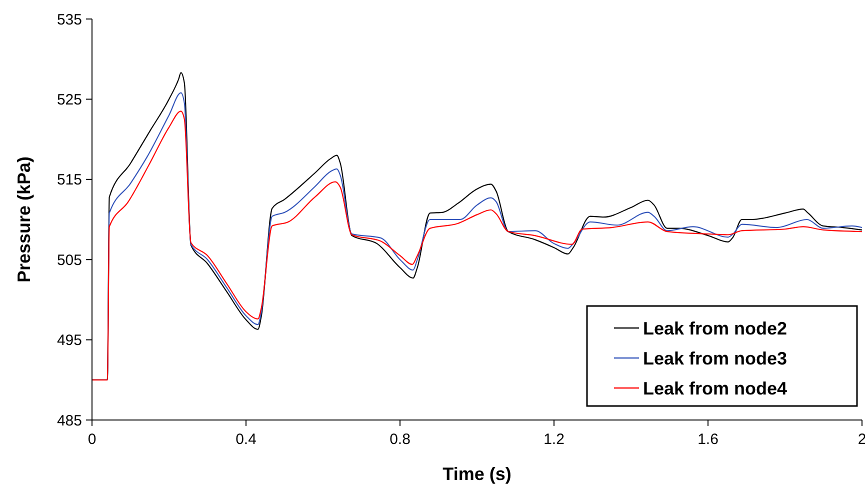  What do you see at coordinates (708, 439) in the screenshot?
I see `x-tick-label: 1.6` at bounding box center [708, 439].